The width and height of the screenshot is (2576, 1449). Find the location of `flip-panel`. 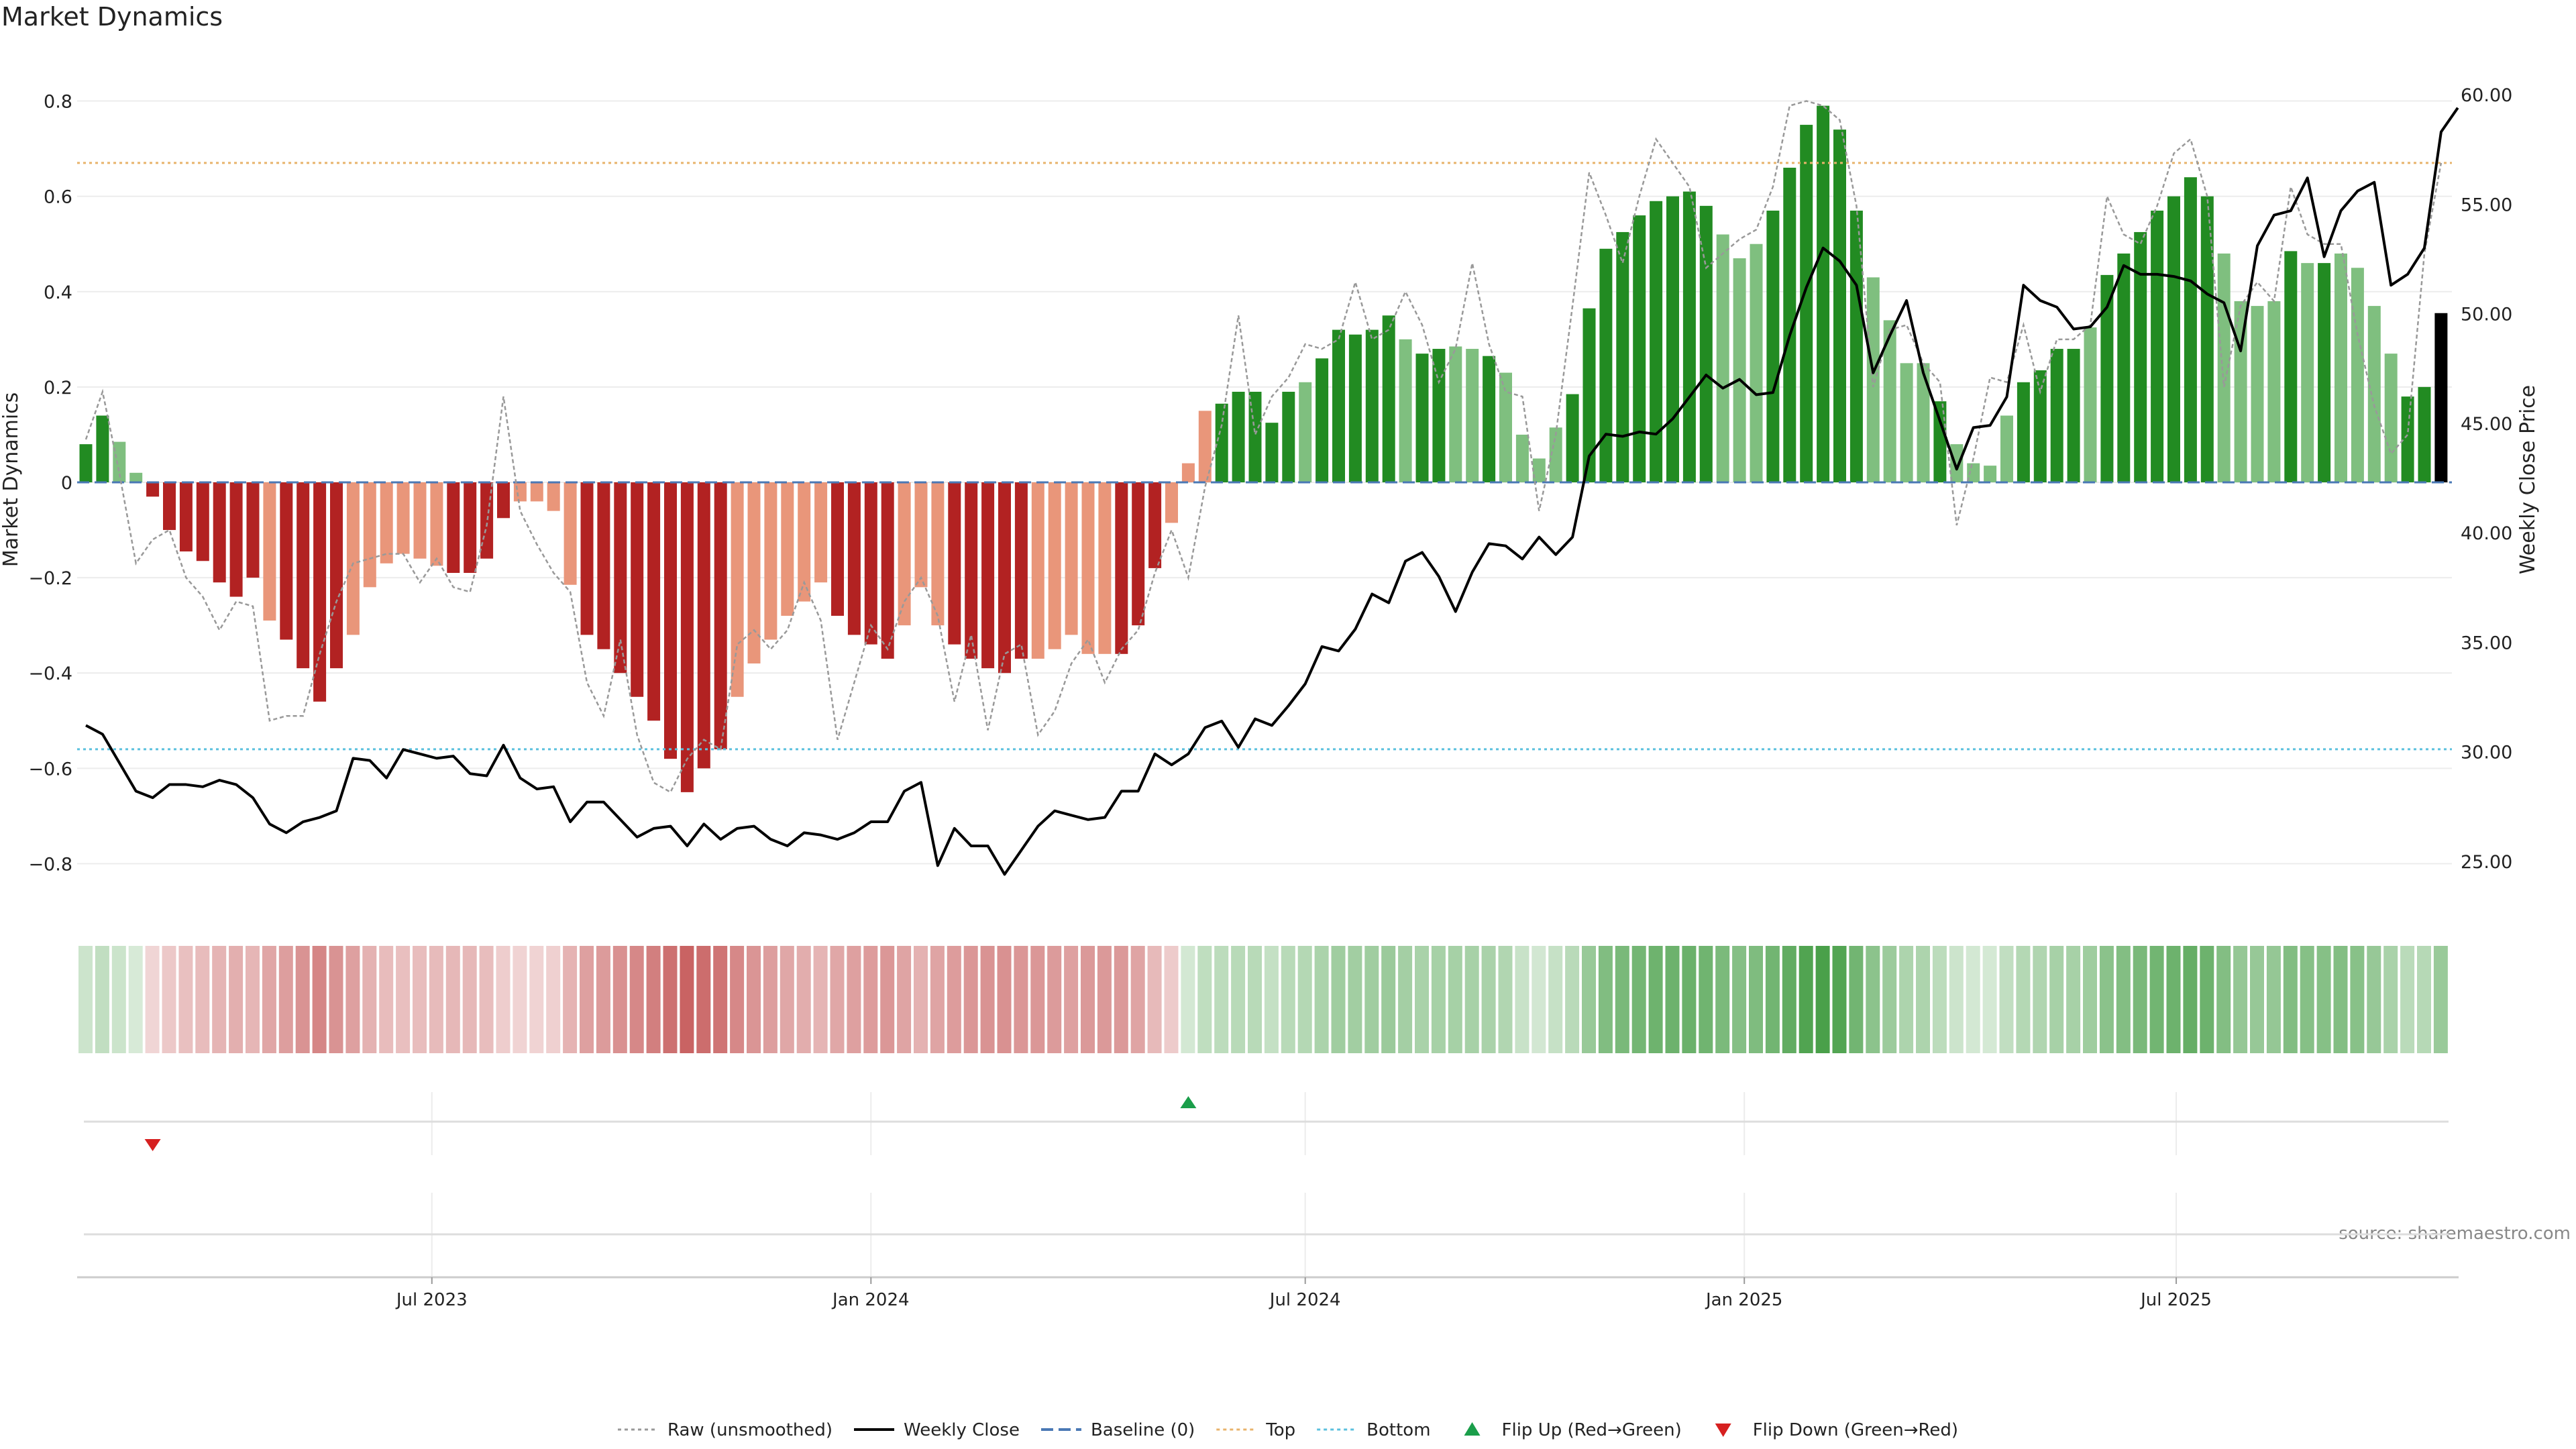

flip-panel is located at coordinates (1266, 1185).